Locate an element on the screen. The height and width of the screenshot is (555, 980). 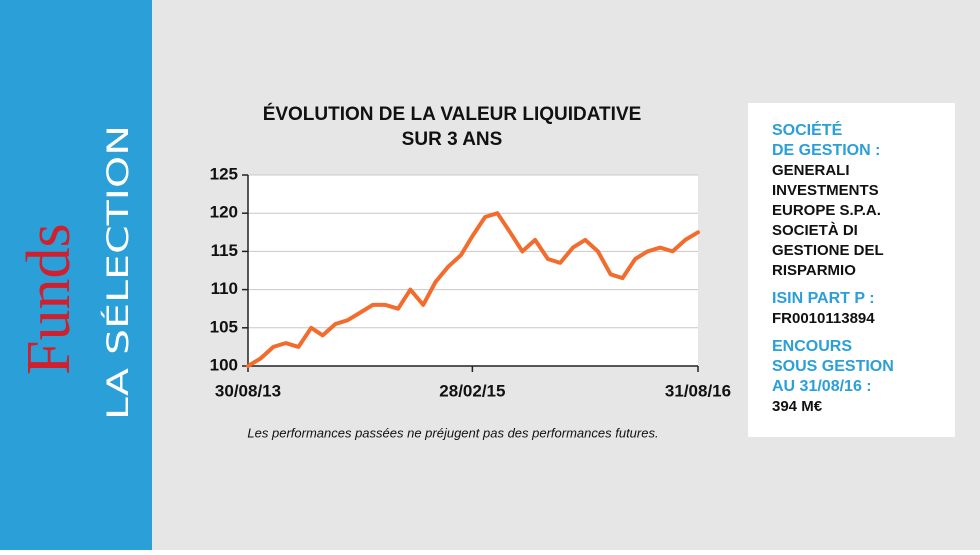
y-tick-label: 115 is located at coordinates (224, 250).